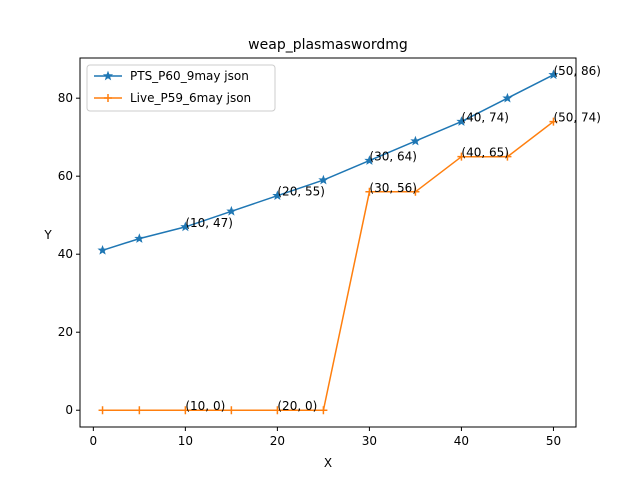 This screenshot has width=640, height=480. What do you see at coordinates (65, 98) in the screenshot?
I see `y-tick-label: 80` at bounding box center [65, 98].